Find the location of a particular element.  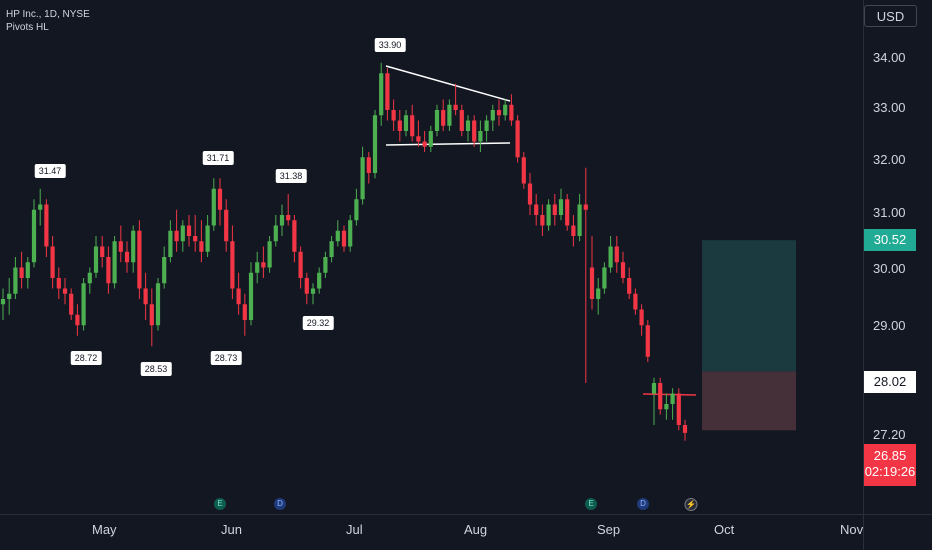

bar-countdown: 02:19:26 is located at coordinates (890, 471).